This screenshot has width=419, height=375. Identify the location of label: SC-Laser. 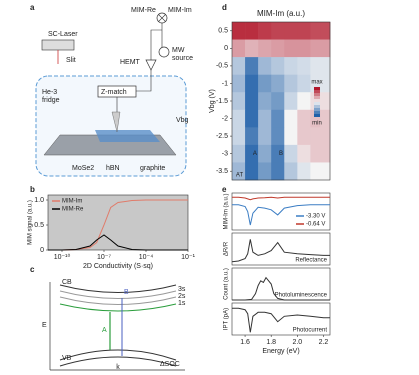
(63, 34).